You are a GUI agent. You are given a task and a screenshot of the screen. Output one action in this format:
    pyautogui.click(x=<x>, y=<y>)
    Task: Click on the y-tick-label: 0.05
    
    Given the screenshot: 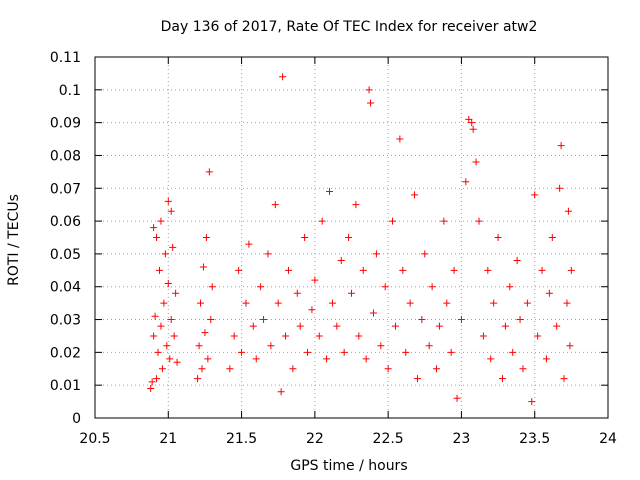 What is the action you would take?
    pyautogui.click(x=65, y=255)
    